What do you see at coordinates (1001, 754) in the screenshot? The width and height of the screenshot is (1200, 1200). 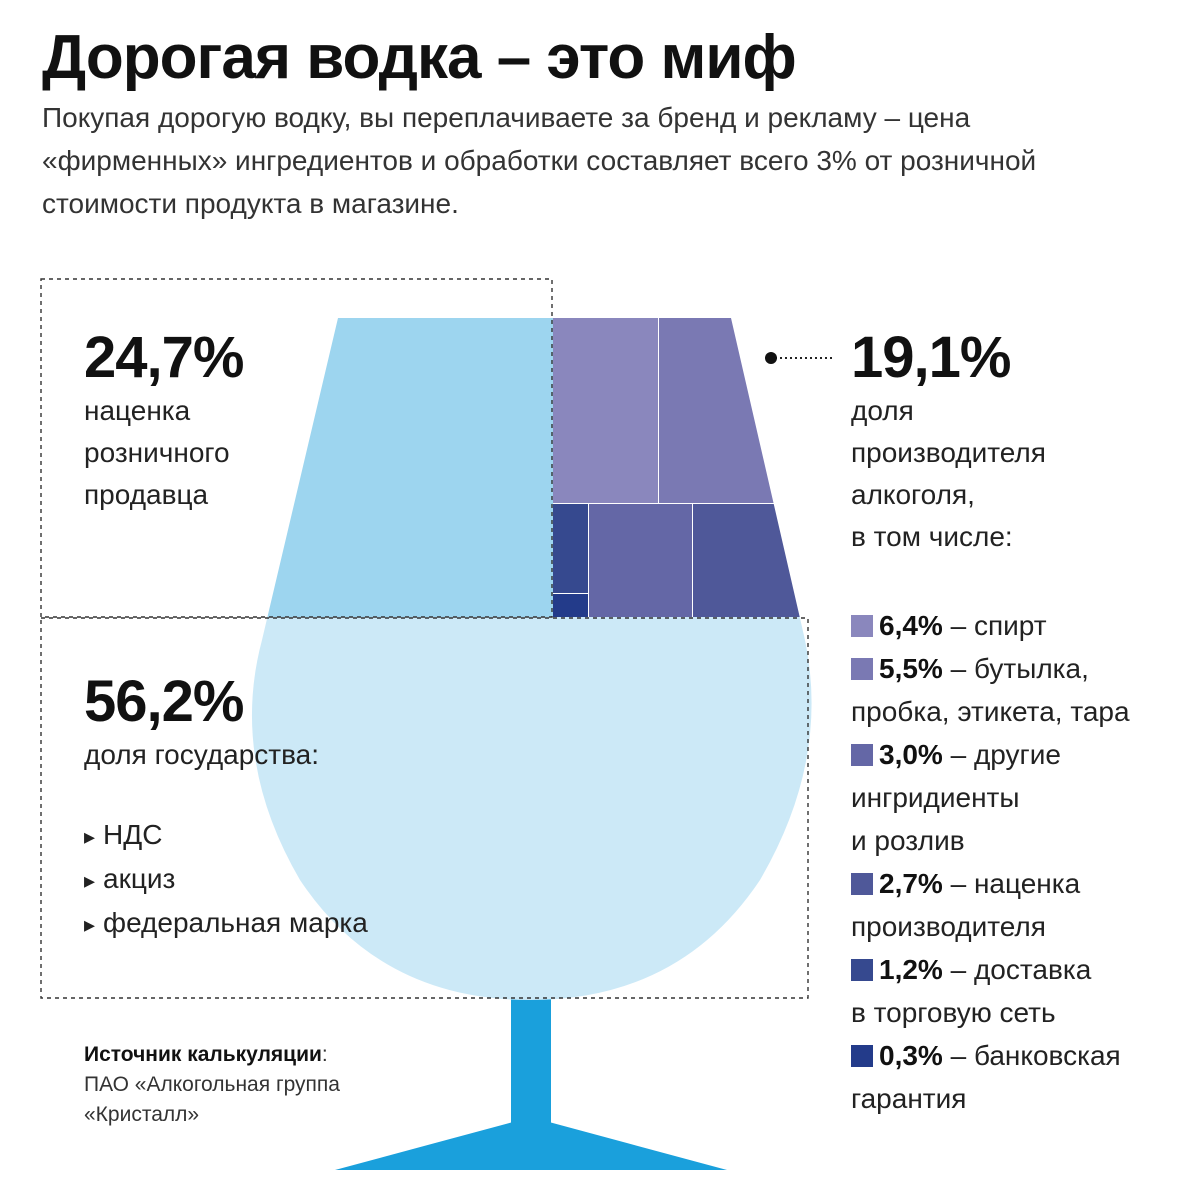 I see `legend-text: – другие` at bounding box center [1001, 754].